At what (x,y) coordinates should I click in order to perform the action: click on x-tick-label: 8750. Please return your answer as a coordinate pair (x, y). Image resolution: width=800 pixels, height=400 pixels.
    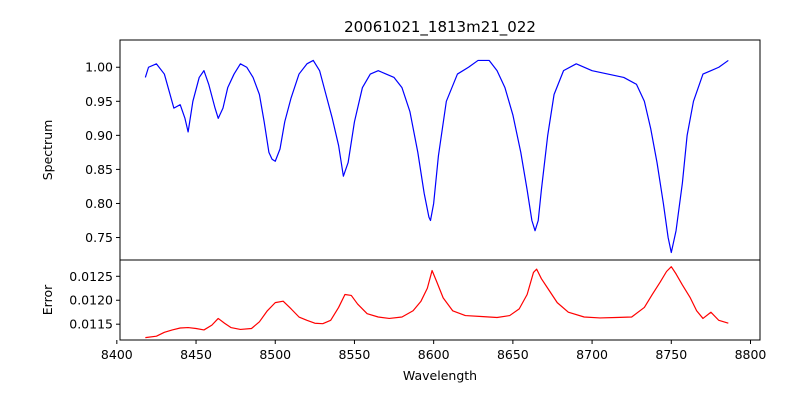
    Looking at the image, I should click on (671, 354).